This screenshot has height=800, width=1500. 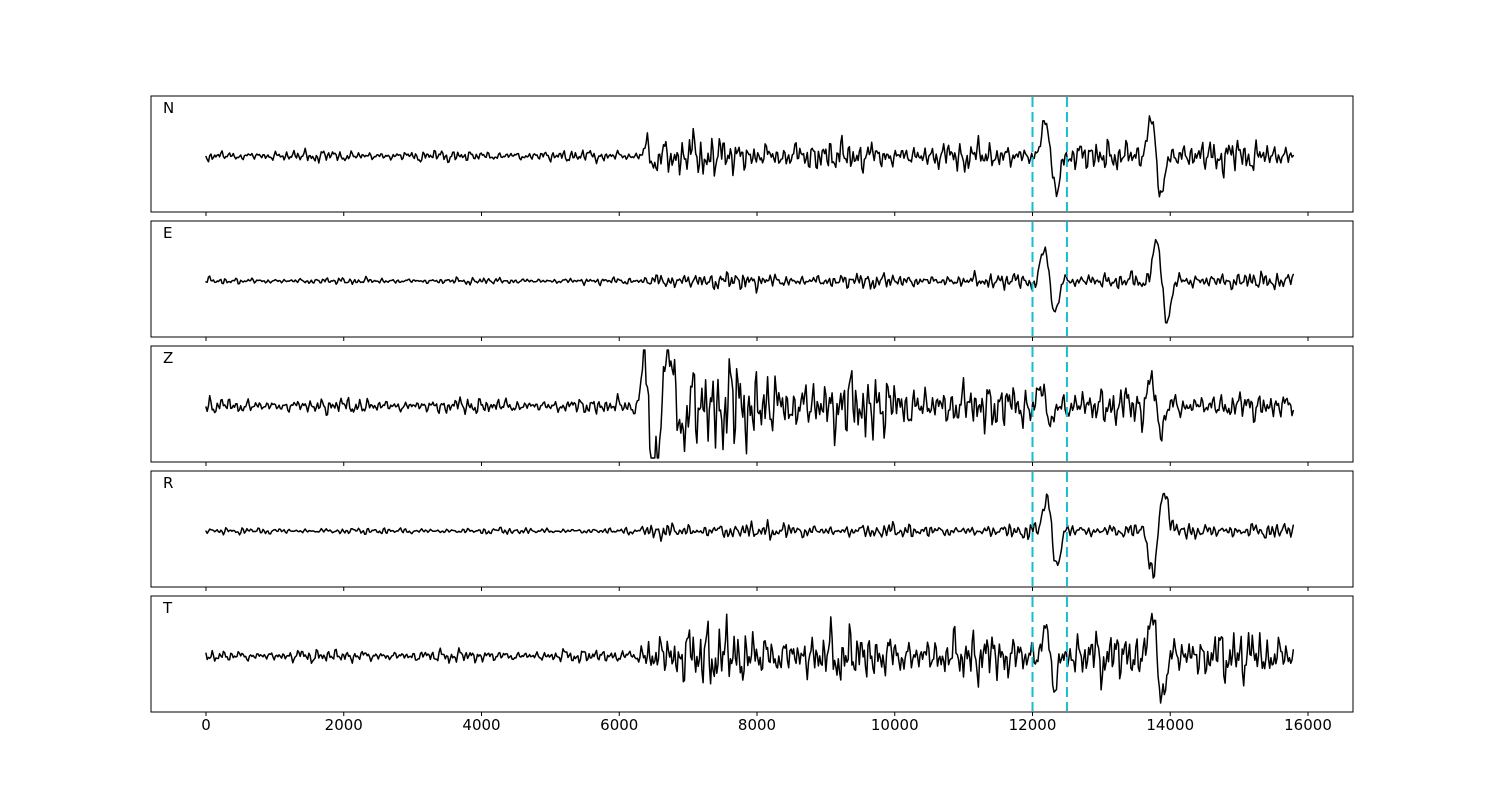 What do you see at coordinates (206, 725) in the screenshot?
I see `x-tick-label: 0` at bounding box center [206, 725].